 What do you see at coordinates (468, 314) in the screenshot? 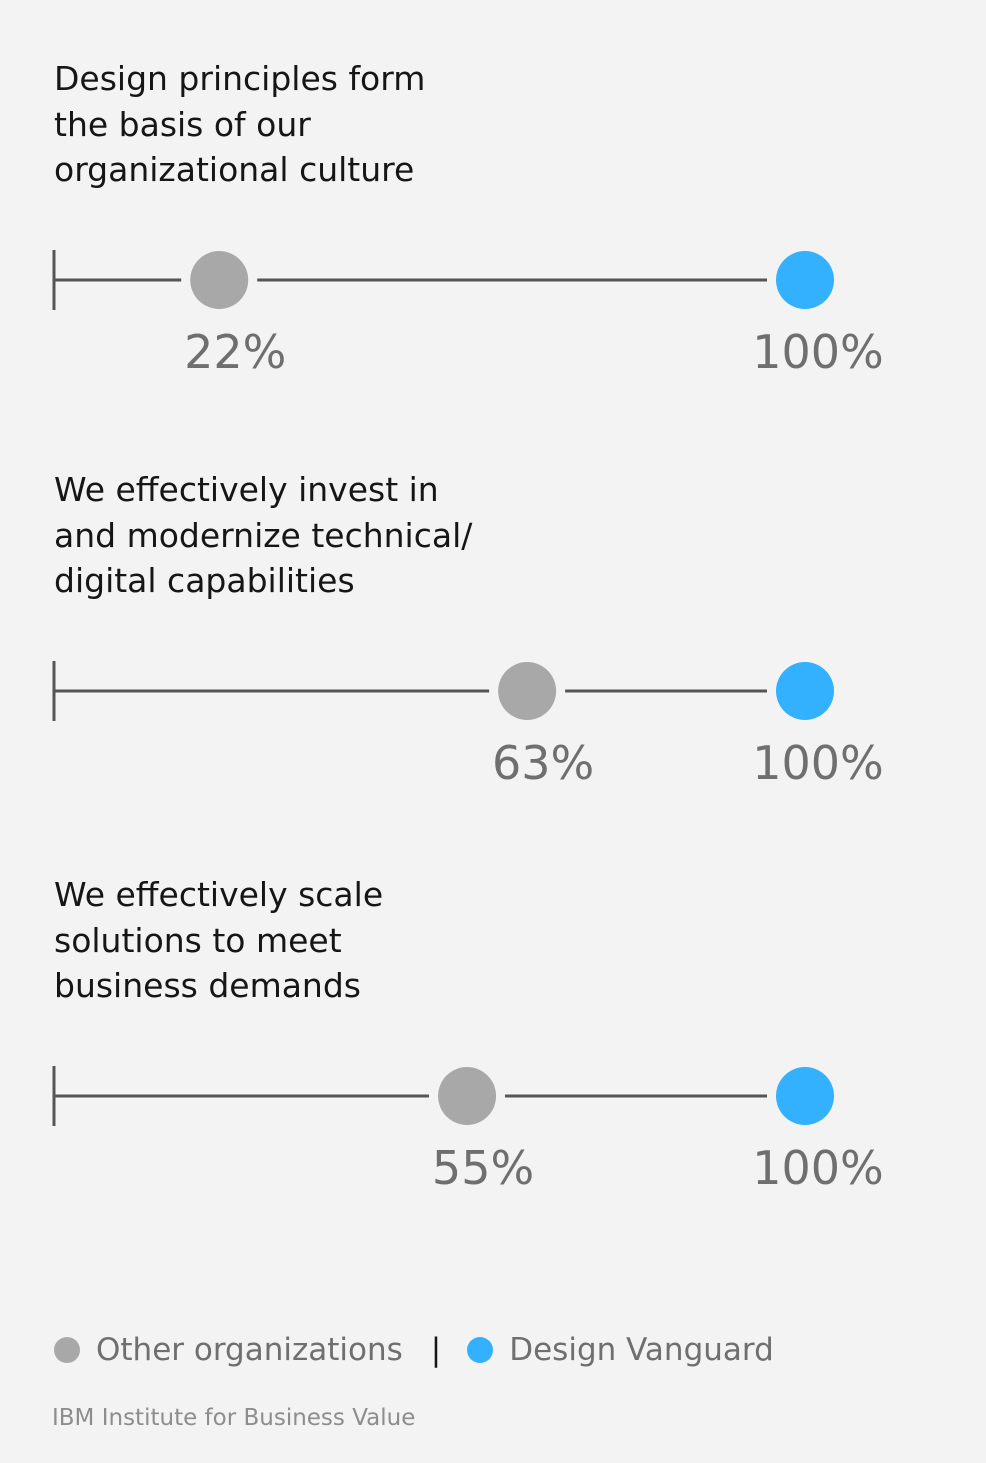
I see `dumbbell-track: 22% 100%` at bounding box center [468, 314].